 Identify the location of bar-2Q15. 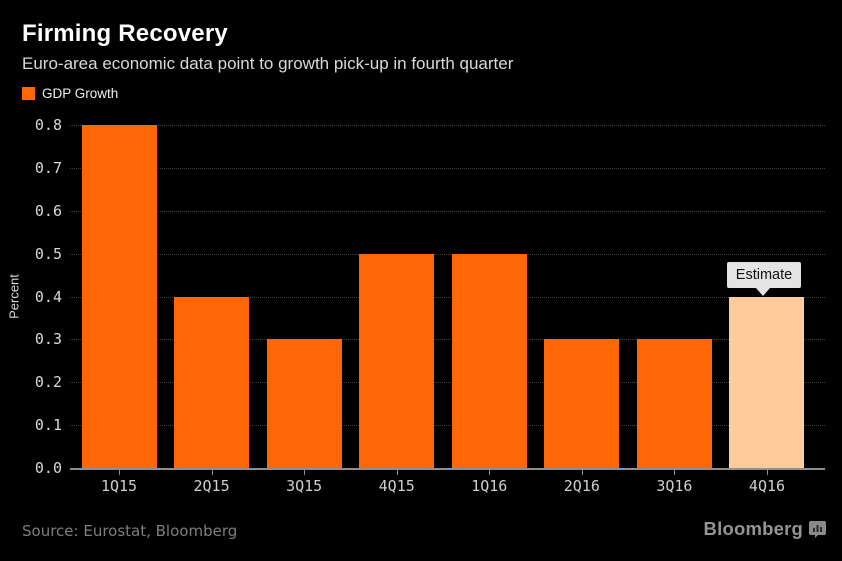
(212, 382).